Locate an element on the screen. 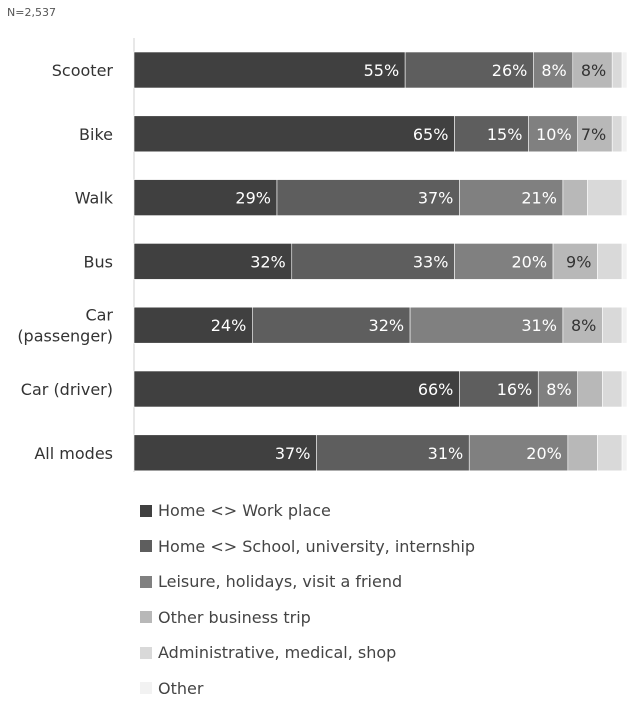 Image resolution: width=627 pixels, height=706 pixels. data-label: 55% is located at coordinates (382, 70).